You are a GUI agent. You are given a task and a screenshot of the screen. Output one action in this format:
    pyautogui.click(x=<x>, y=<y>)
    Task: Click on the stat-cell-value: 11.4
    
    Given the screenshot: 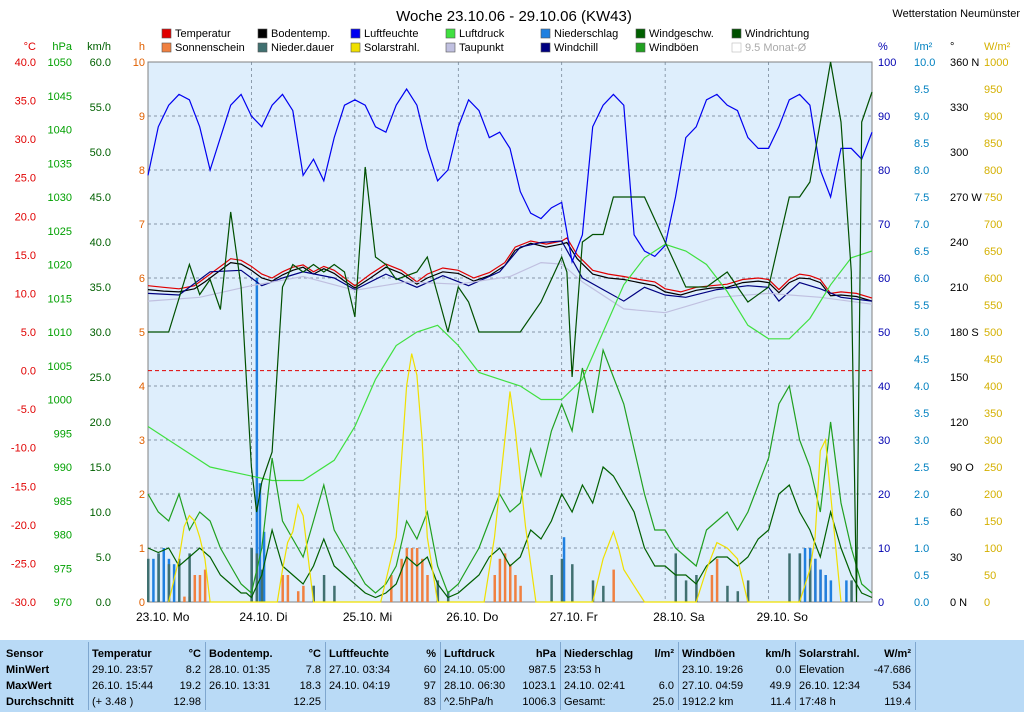 What is the action you would take?
    pyautogui.click(x=780, y=702)
    